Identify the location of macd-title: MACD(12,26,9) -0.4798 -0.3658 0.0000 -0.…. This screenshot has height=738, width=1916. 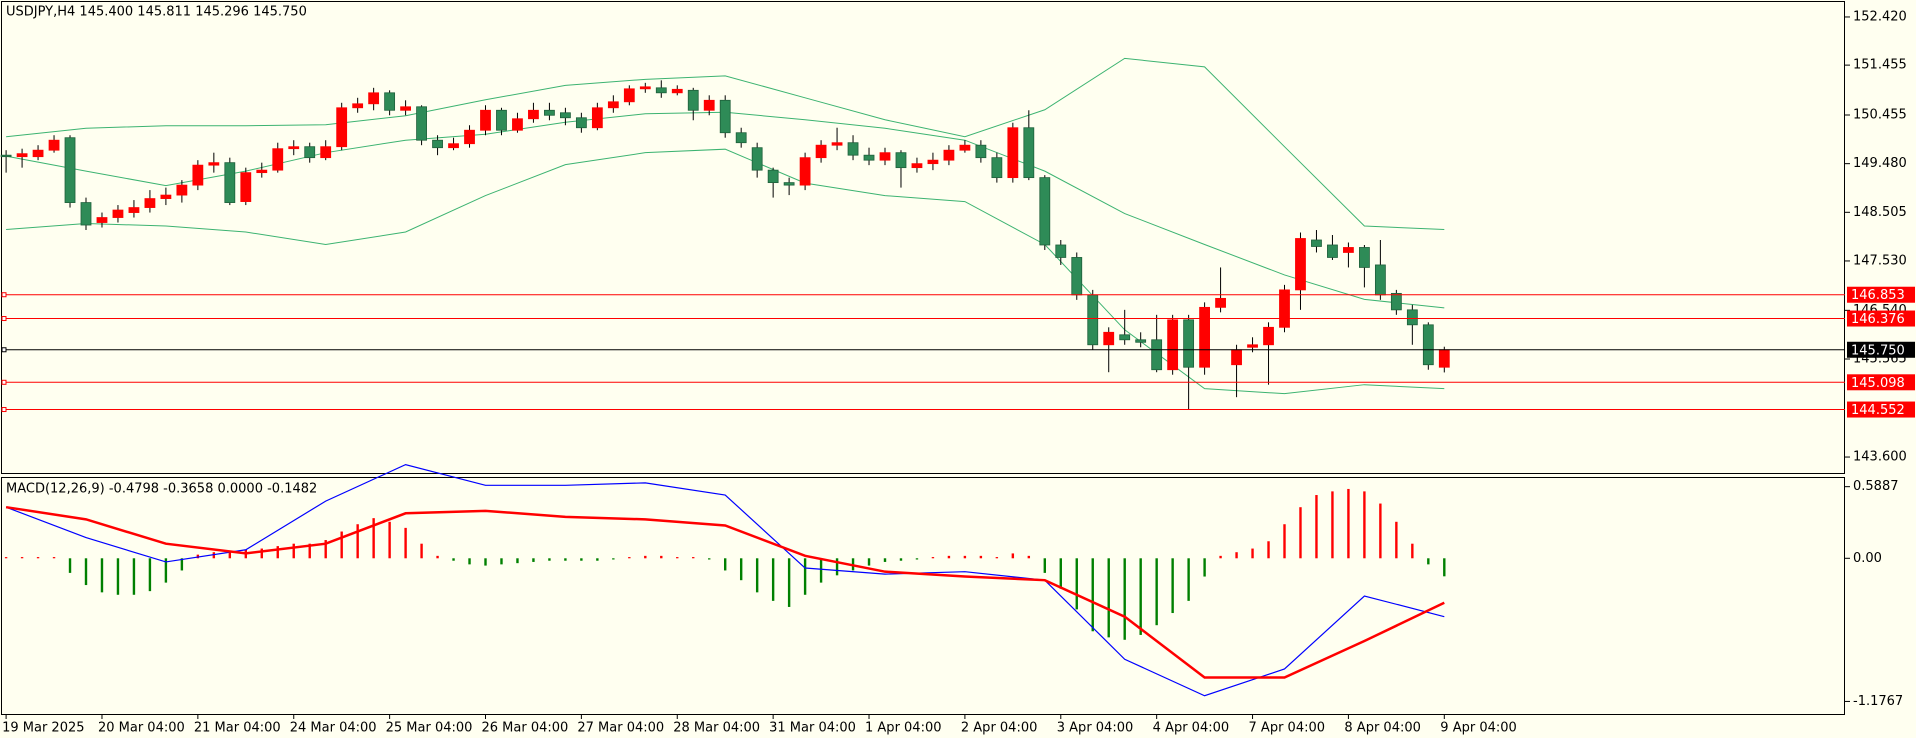
(161, 489).